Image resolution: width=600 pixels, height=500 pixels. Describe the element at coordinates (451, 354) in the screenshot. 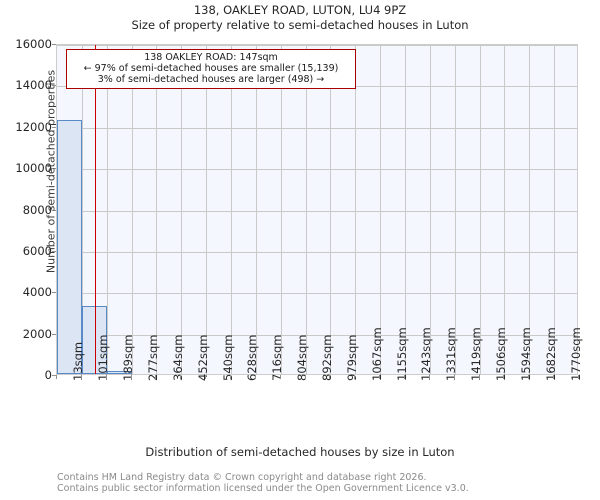

I see `x-axis-tick-label: 1331sqm` at that location.